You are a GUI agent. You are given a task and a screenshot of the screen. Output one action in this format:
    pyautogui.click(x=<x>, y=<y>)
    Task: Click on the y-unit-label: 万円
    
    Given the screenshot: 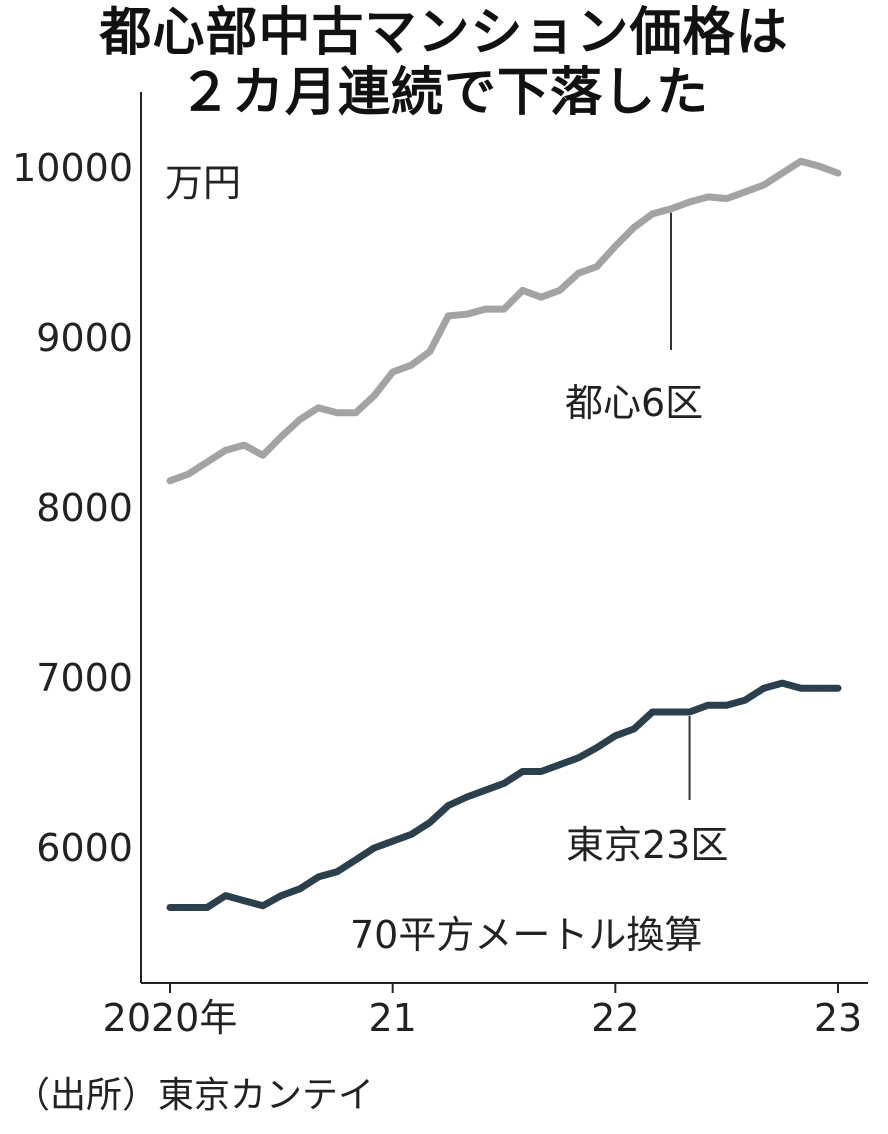 What is the action you would take?
    pyautogui.click(x=203, y=183)
    